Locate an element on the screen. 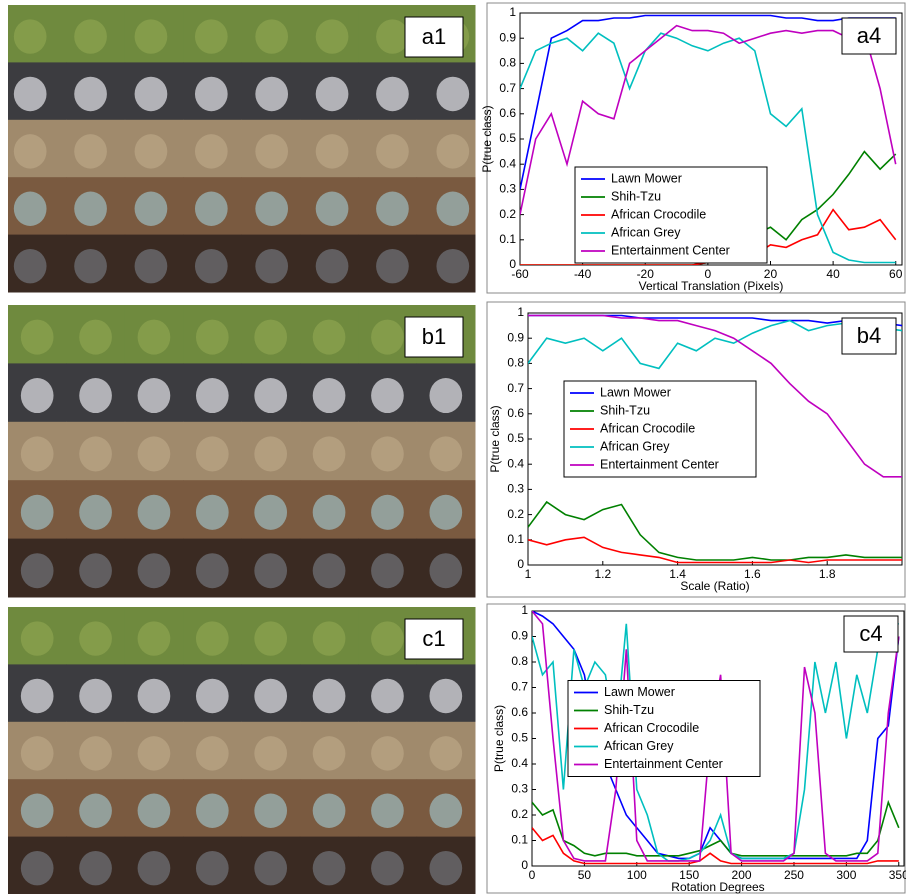 This screenshot has height=894, width=906. x-tick-label: -60 is located at coordinates (520, 274).